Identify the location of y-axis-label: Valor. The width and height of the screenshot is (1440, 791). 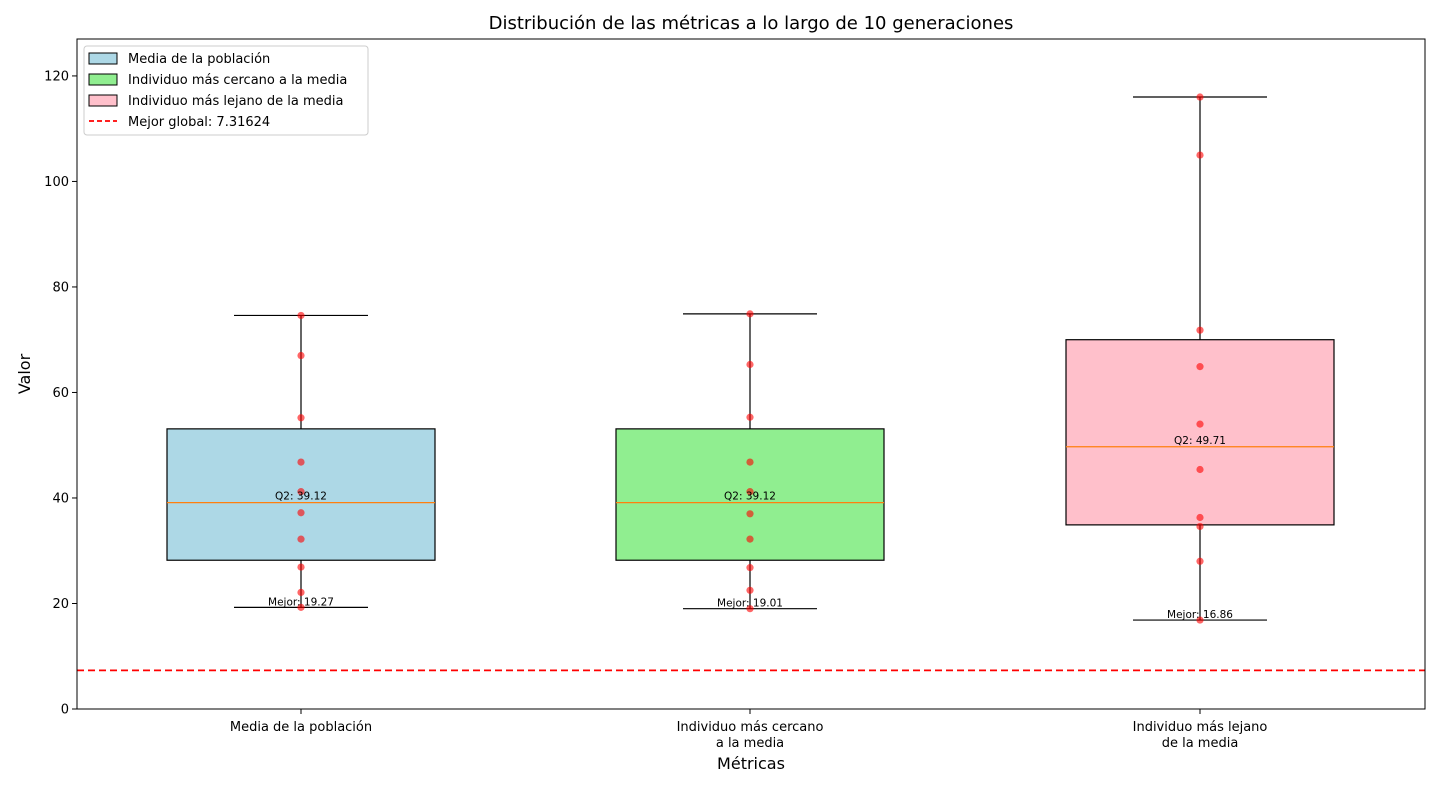
(24, 373).